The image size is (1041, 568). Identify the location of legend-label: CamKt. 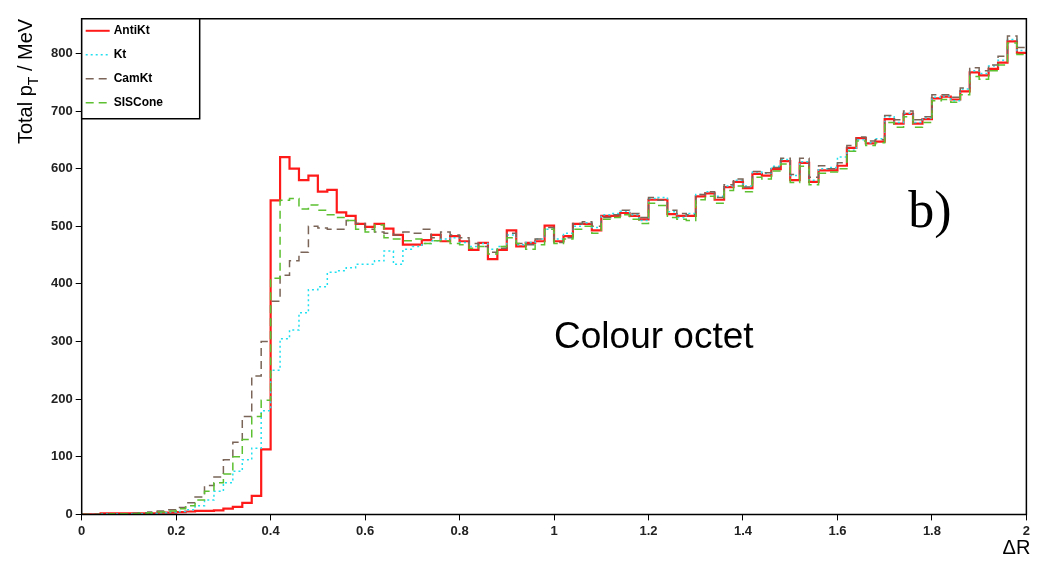
(133, 78).